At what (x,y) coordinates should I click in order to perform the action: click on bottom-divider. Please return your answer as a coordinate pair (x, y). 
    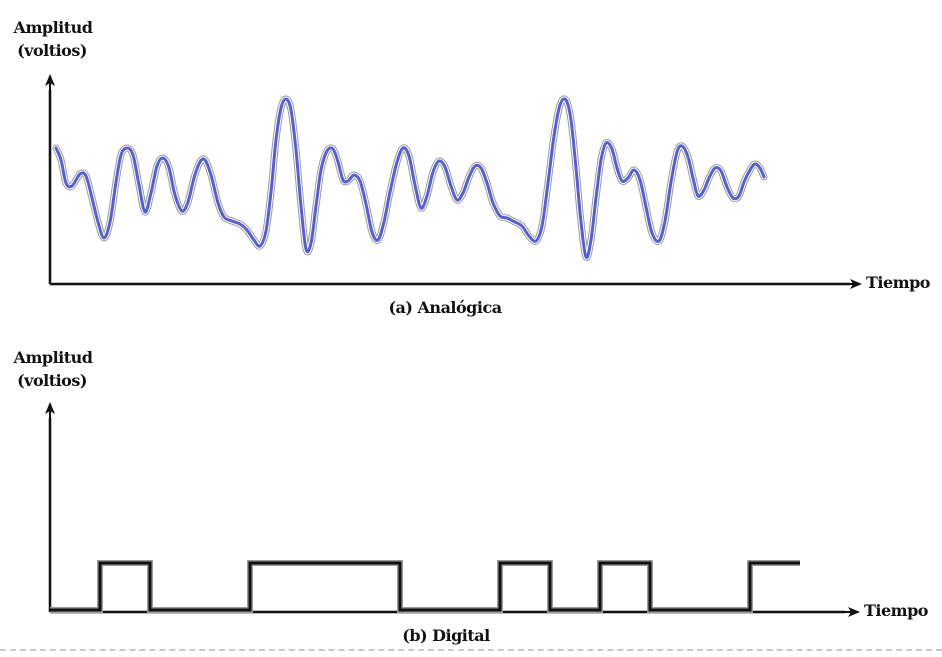
    Looking at the image, I should click on (471, 650).